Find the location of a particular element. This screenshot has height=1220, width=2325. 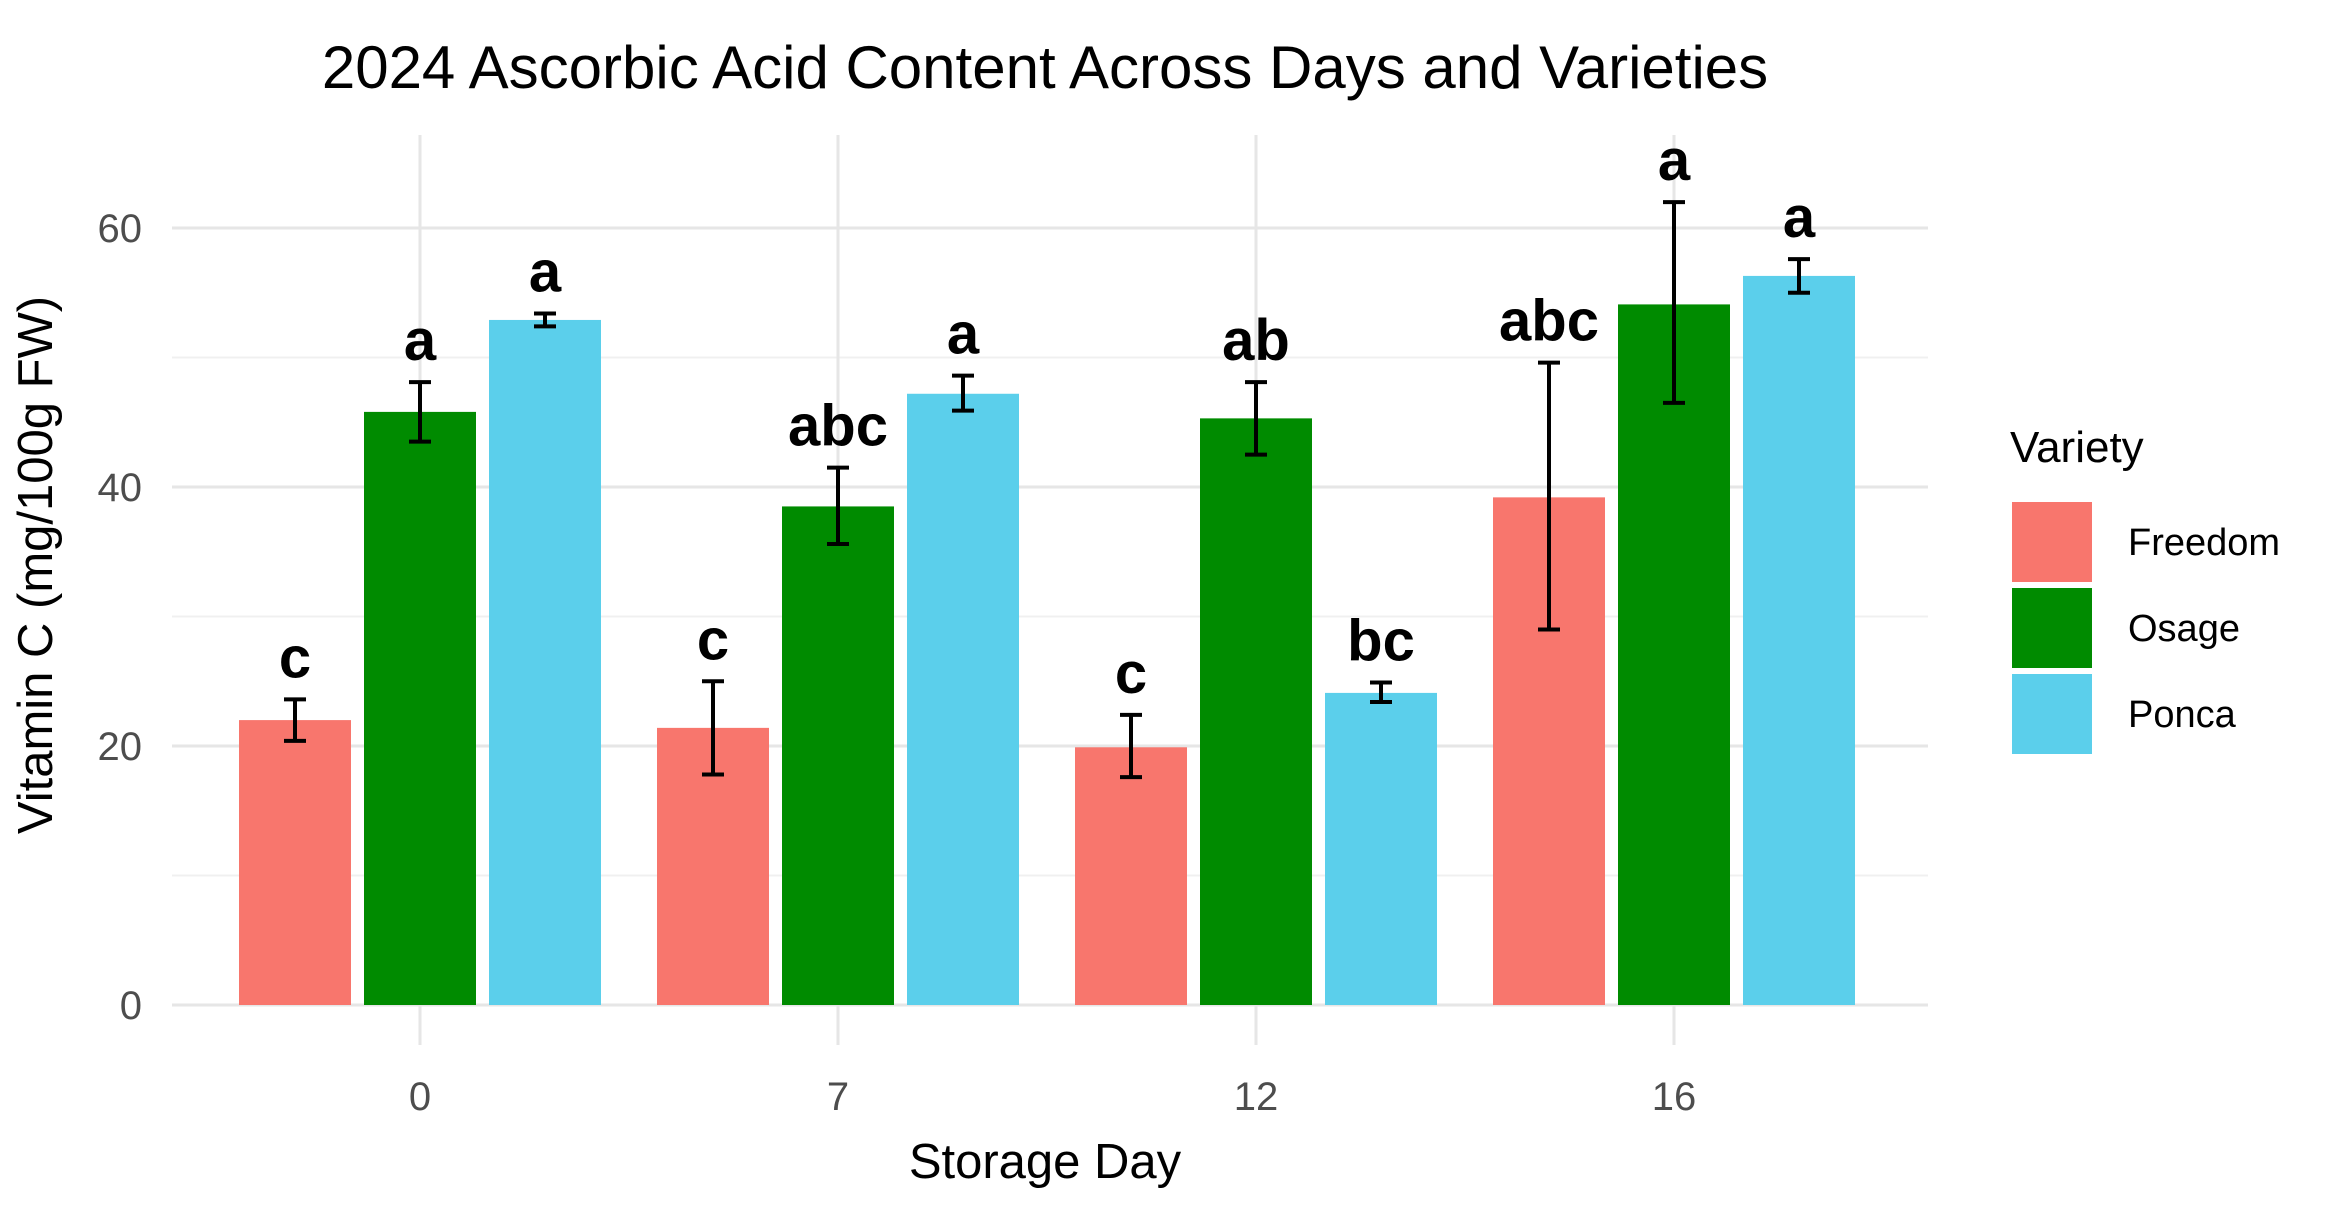

legend: Variety Freedom Osage Ponca is located at coordinates (2145, 588).